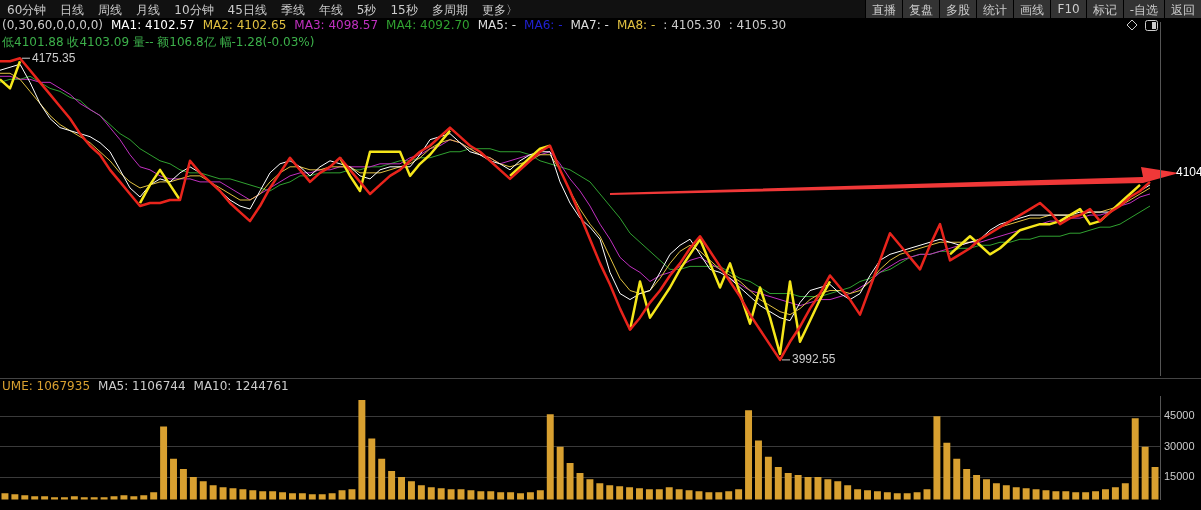 The height and width of the screenshot is (510, 1201). Describe the element at coordinates (921, 9) in the screenshot. I see `text: 复盘` at that location.